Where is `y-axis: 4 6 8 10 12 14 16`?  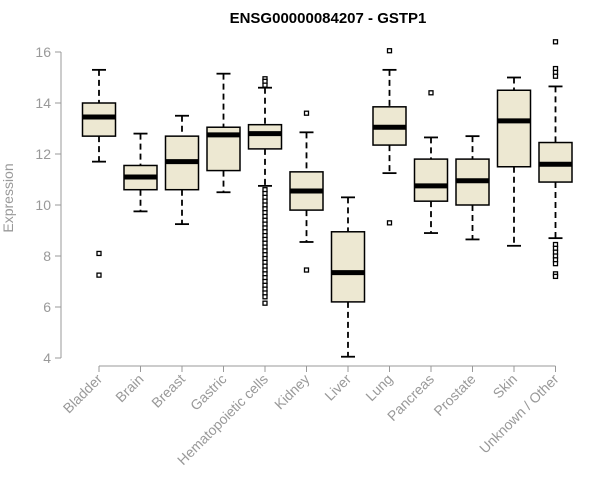 y-axis: 4 6 8 10 12 14 16 is located at coordinates (48, 205).